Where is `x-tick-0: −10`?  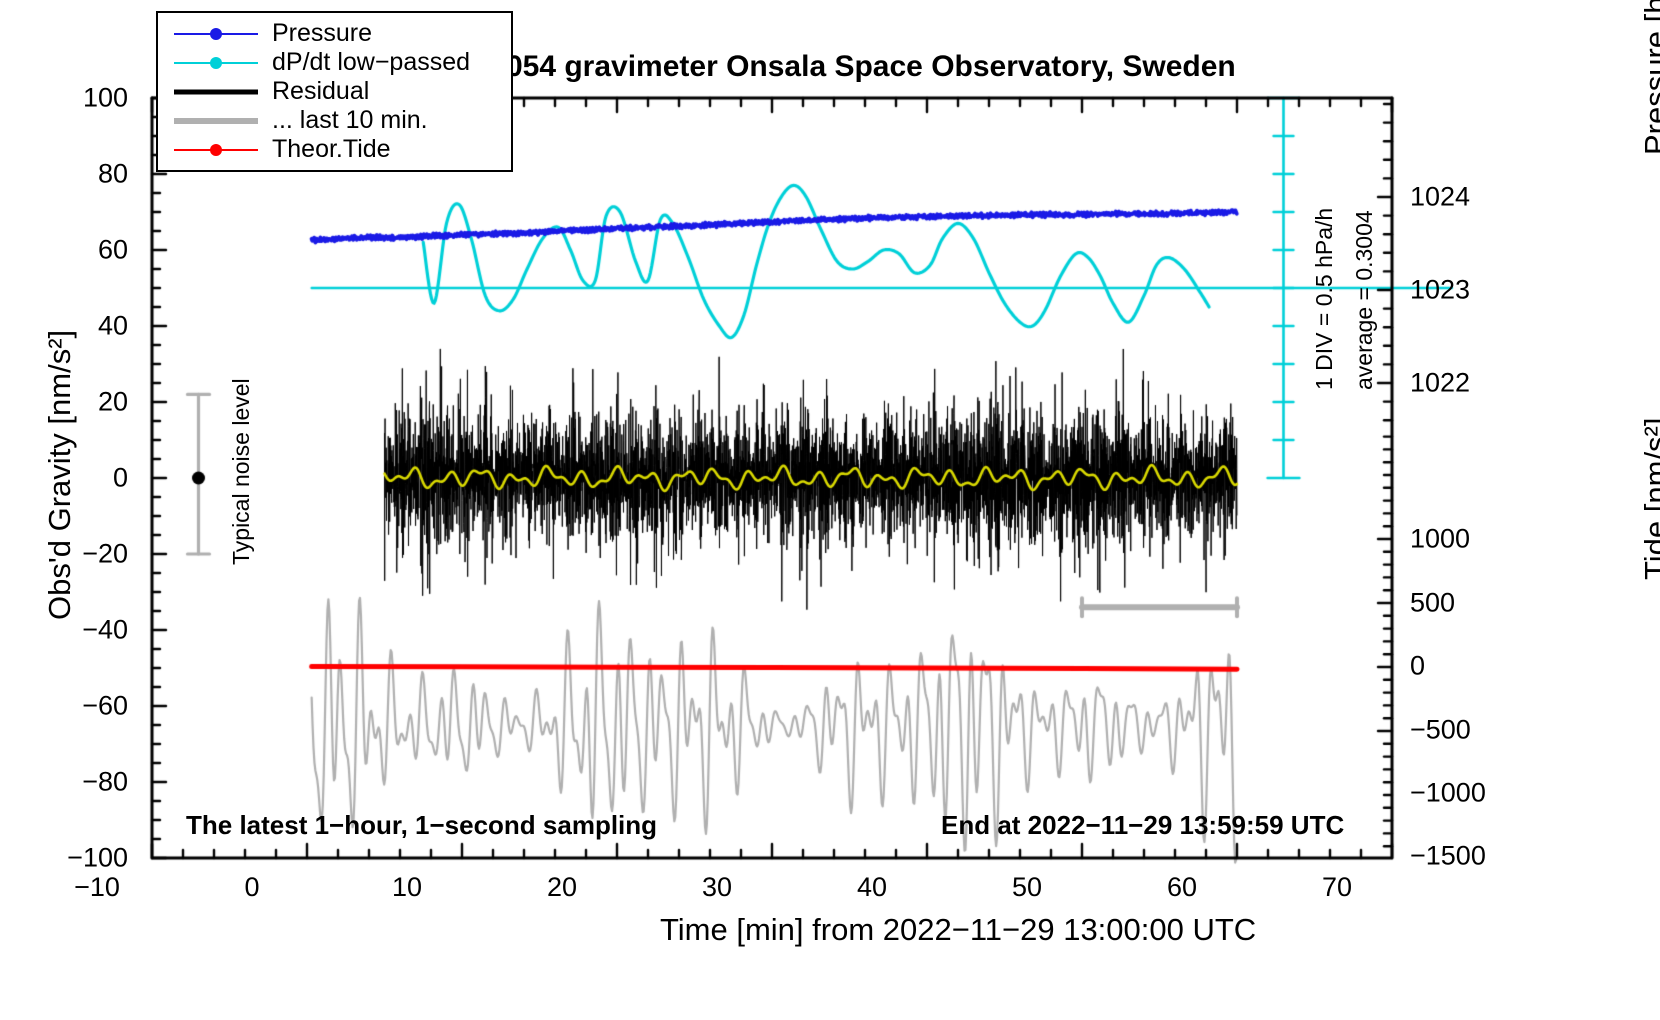
x-tick-0: −10 is located at coordinates (97, 887).